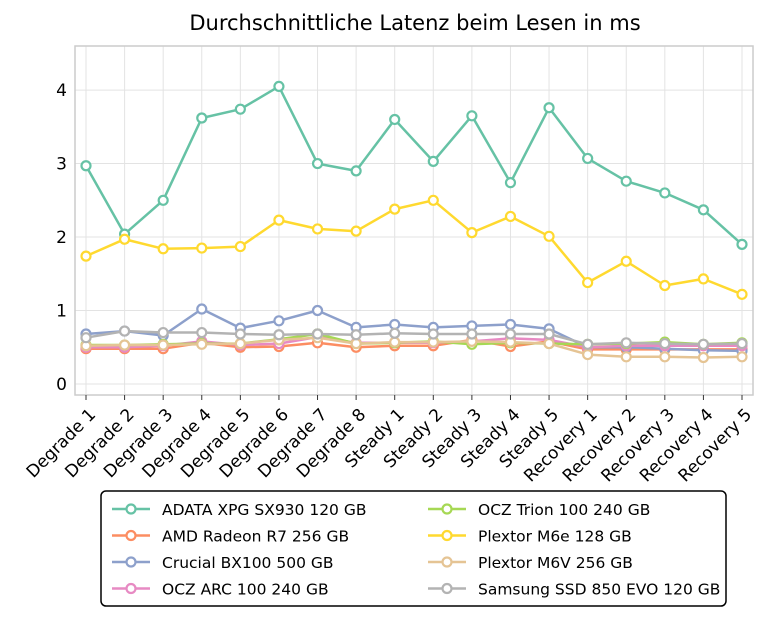  I want to click on y-axis: 0 1 2 3 4, so click(61, 238).